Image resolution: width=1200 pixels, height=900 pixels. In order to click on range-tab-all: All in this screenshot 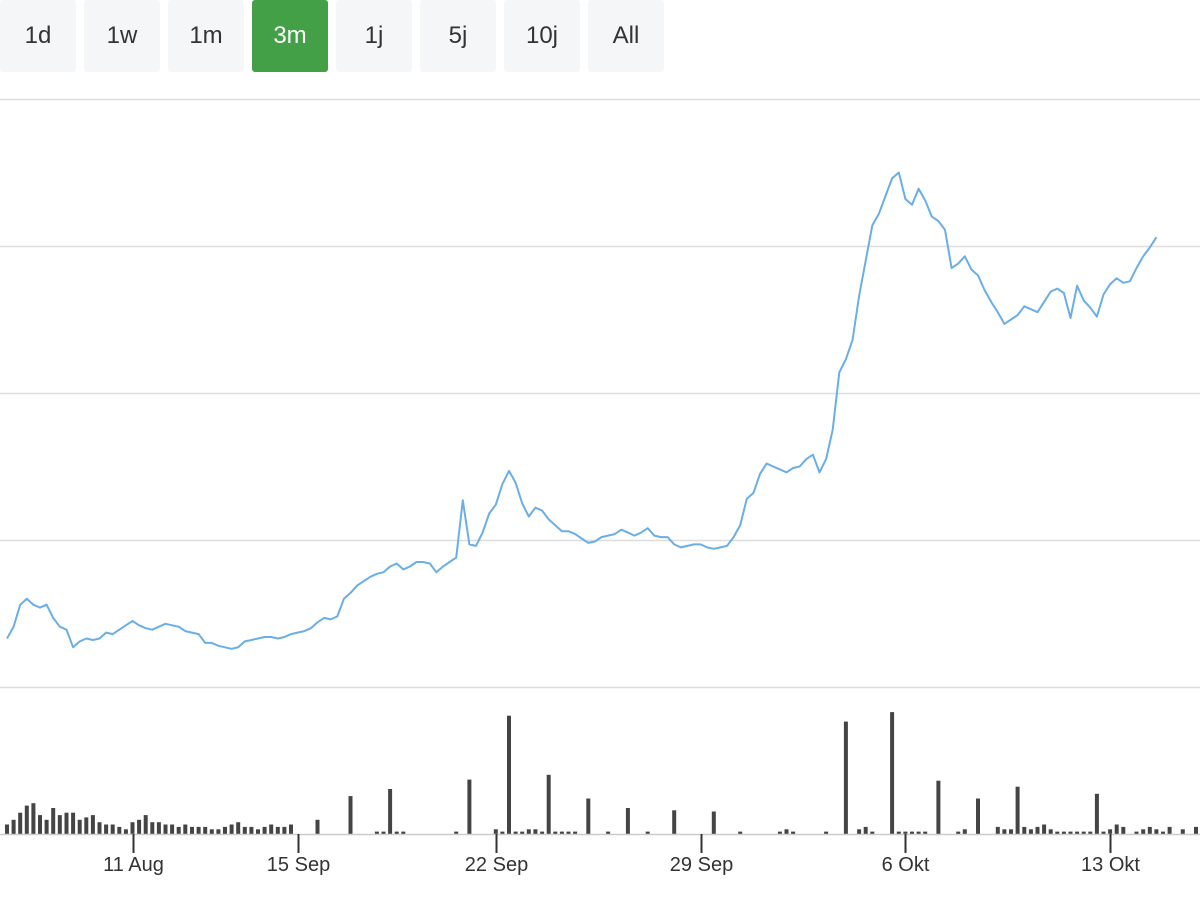, I will do `click(626, 36)`.